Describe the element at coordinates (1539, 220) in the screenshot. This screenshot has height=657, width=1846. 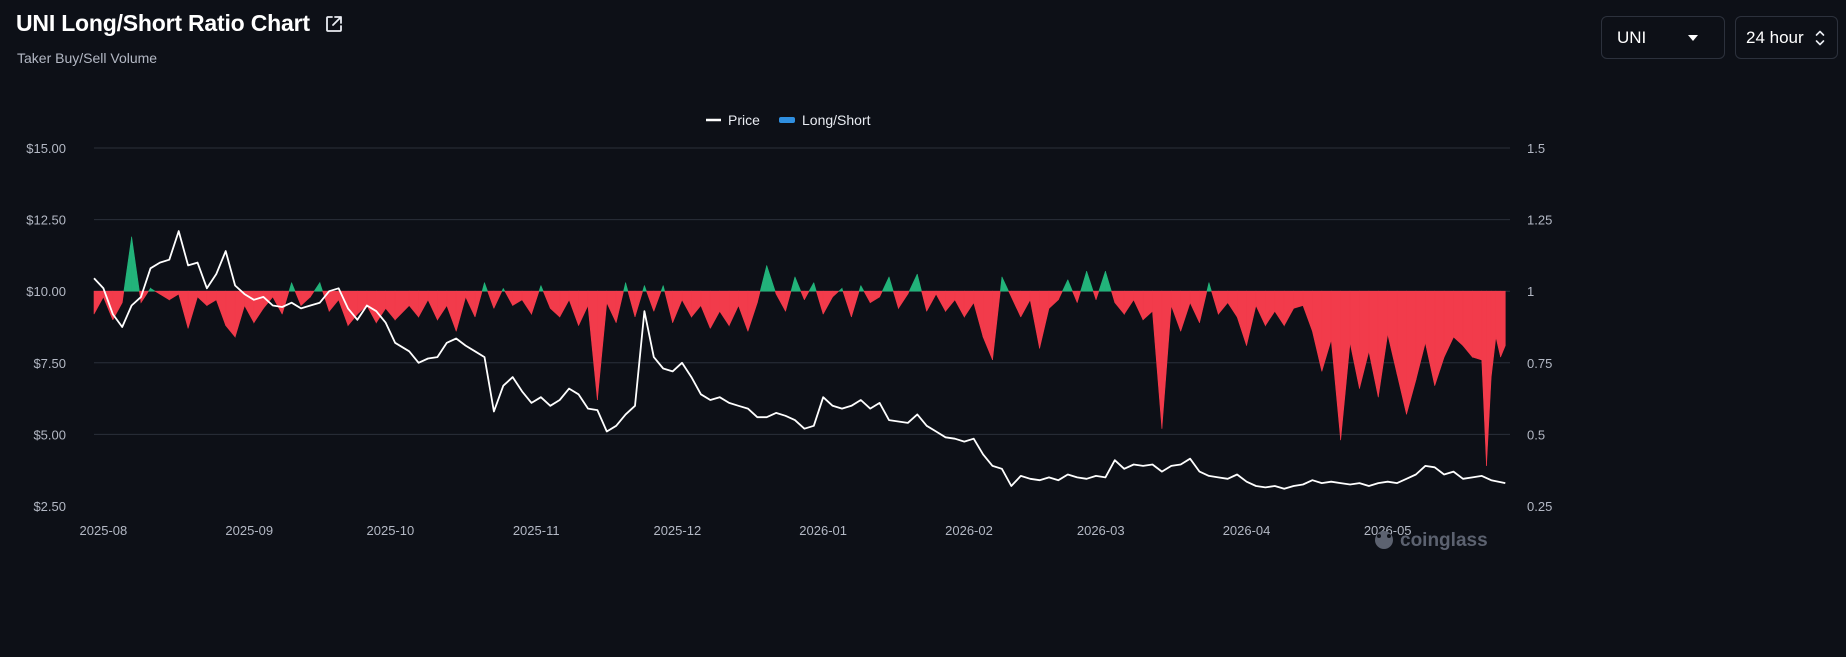
I see `y-right-tick-label: 1.25` at that location.